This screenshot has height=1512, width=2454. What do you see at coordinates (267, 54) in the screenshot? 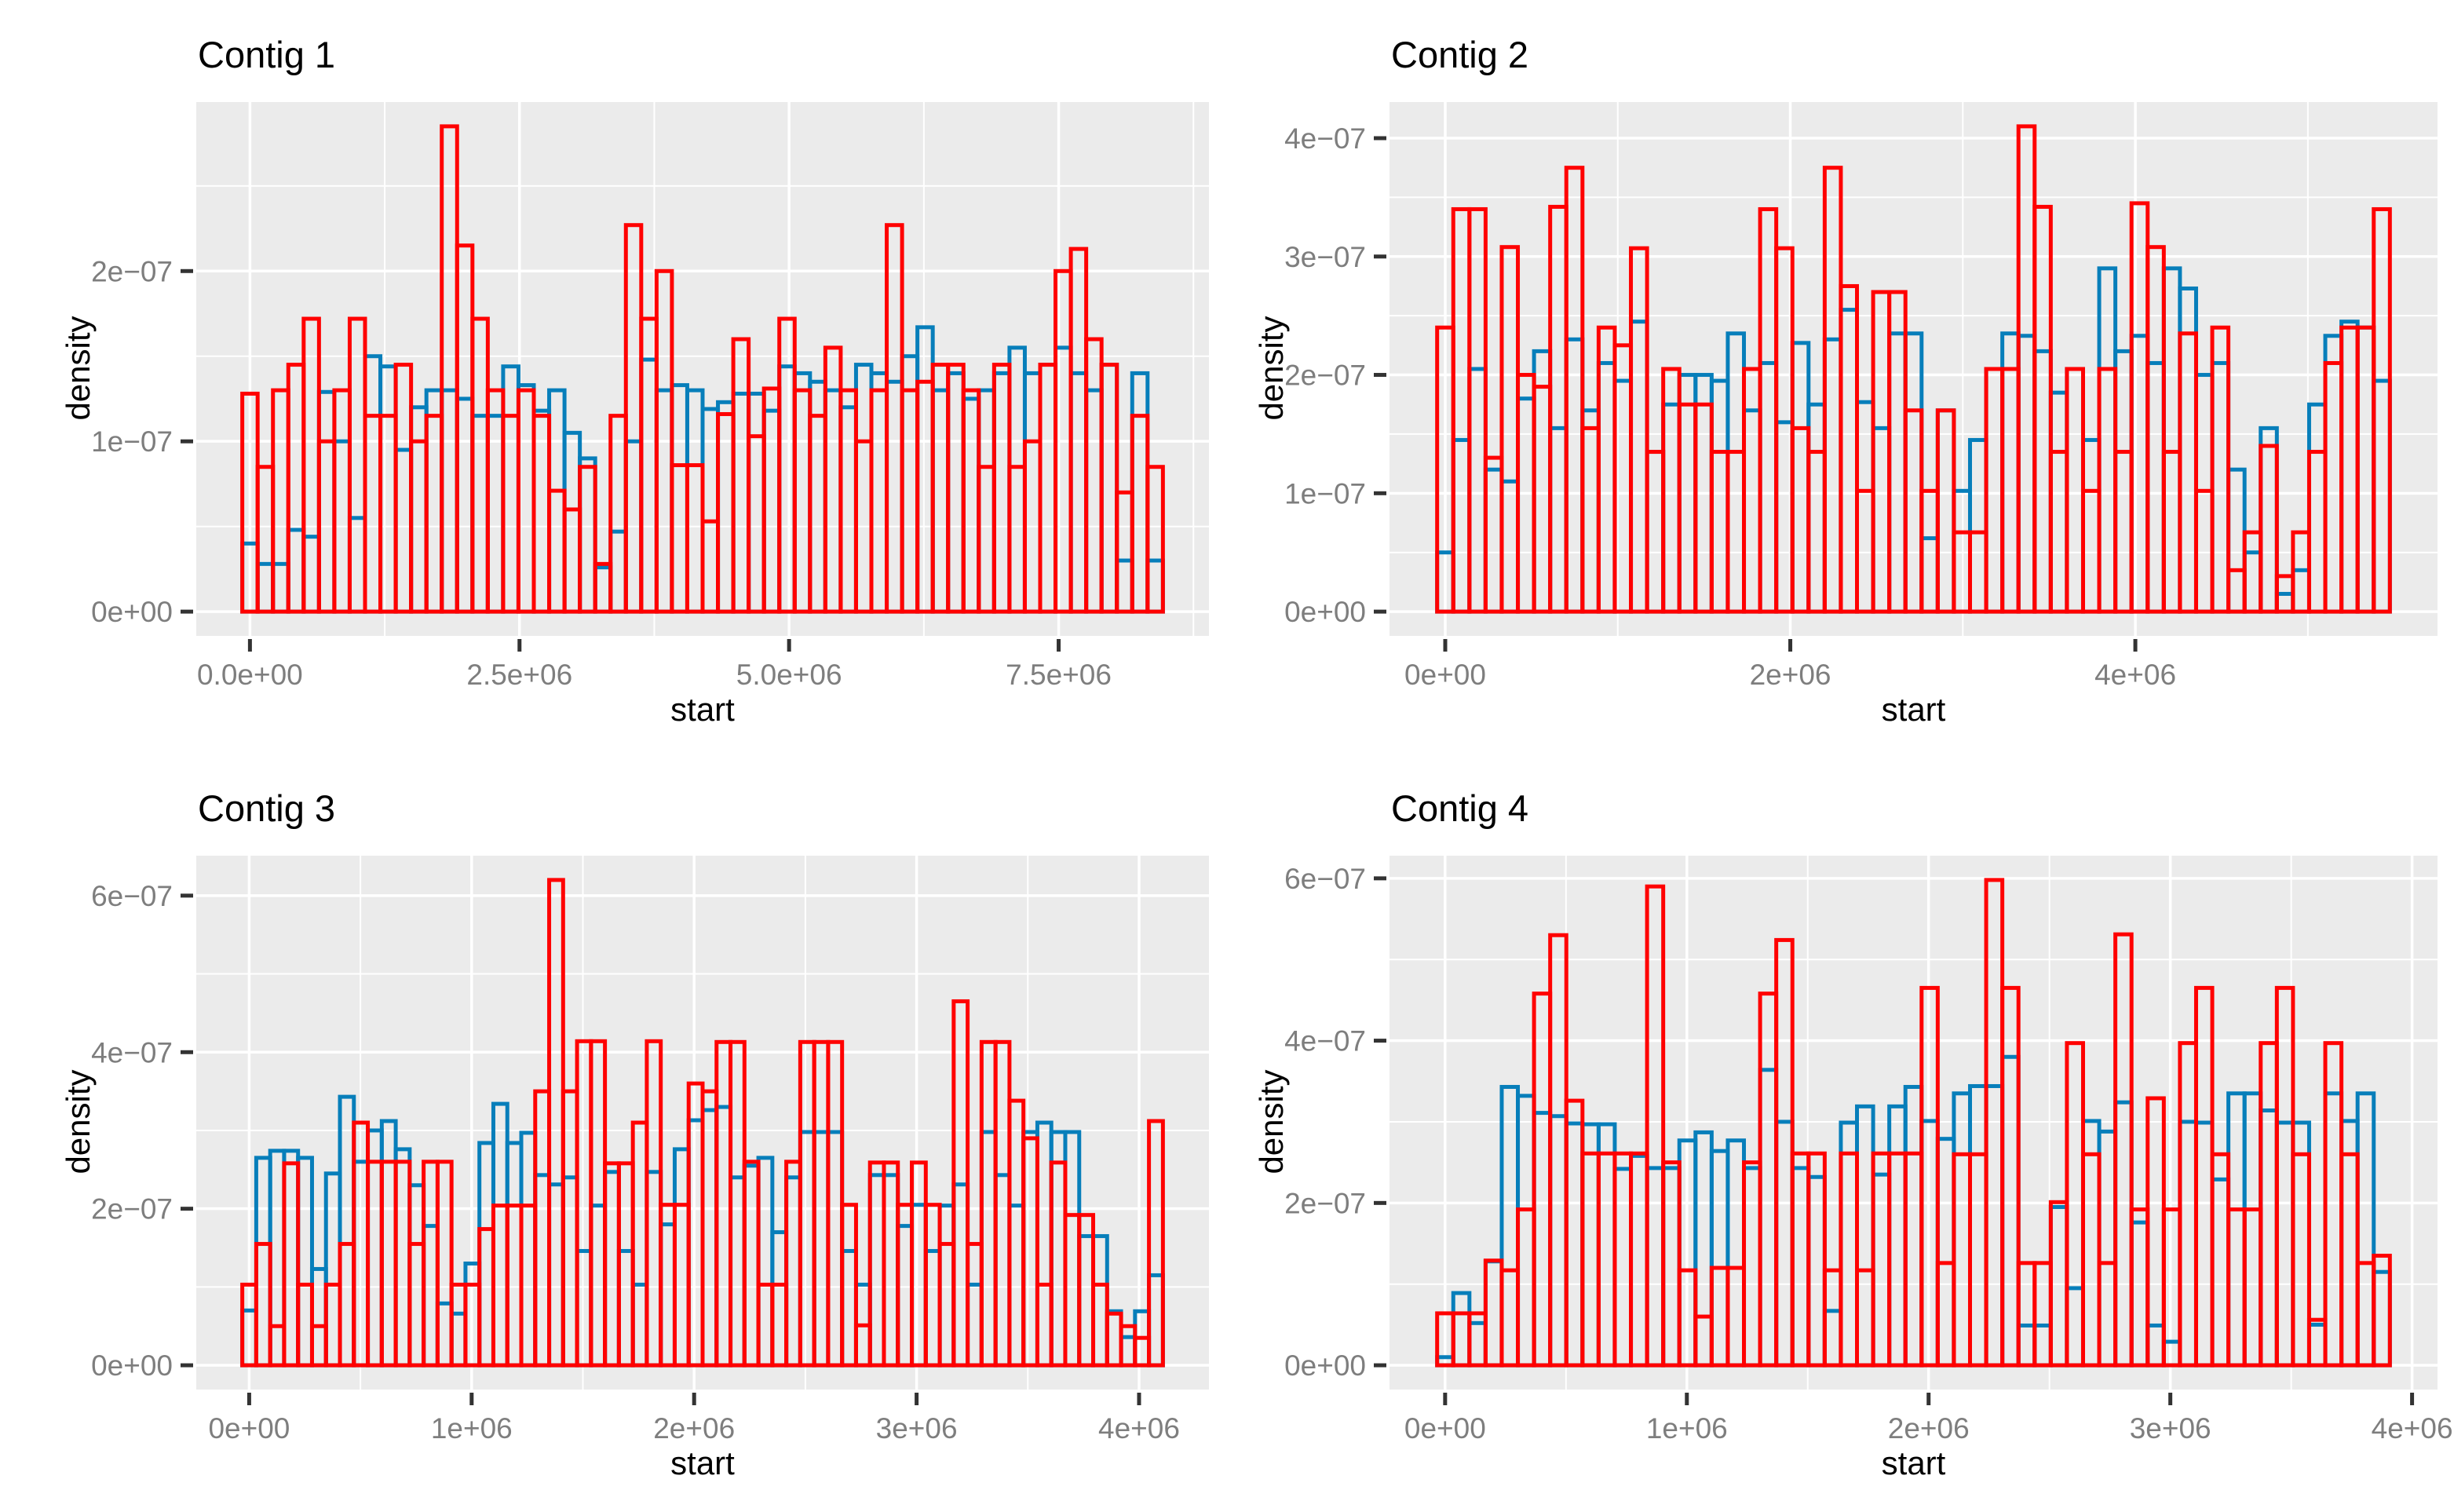
I see `panel-title-contig-1: Contig 1` at bounding box center [267, 54].